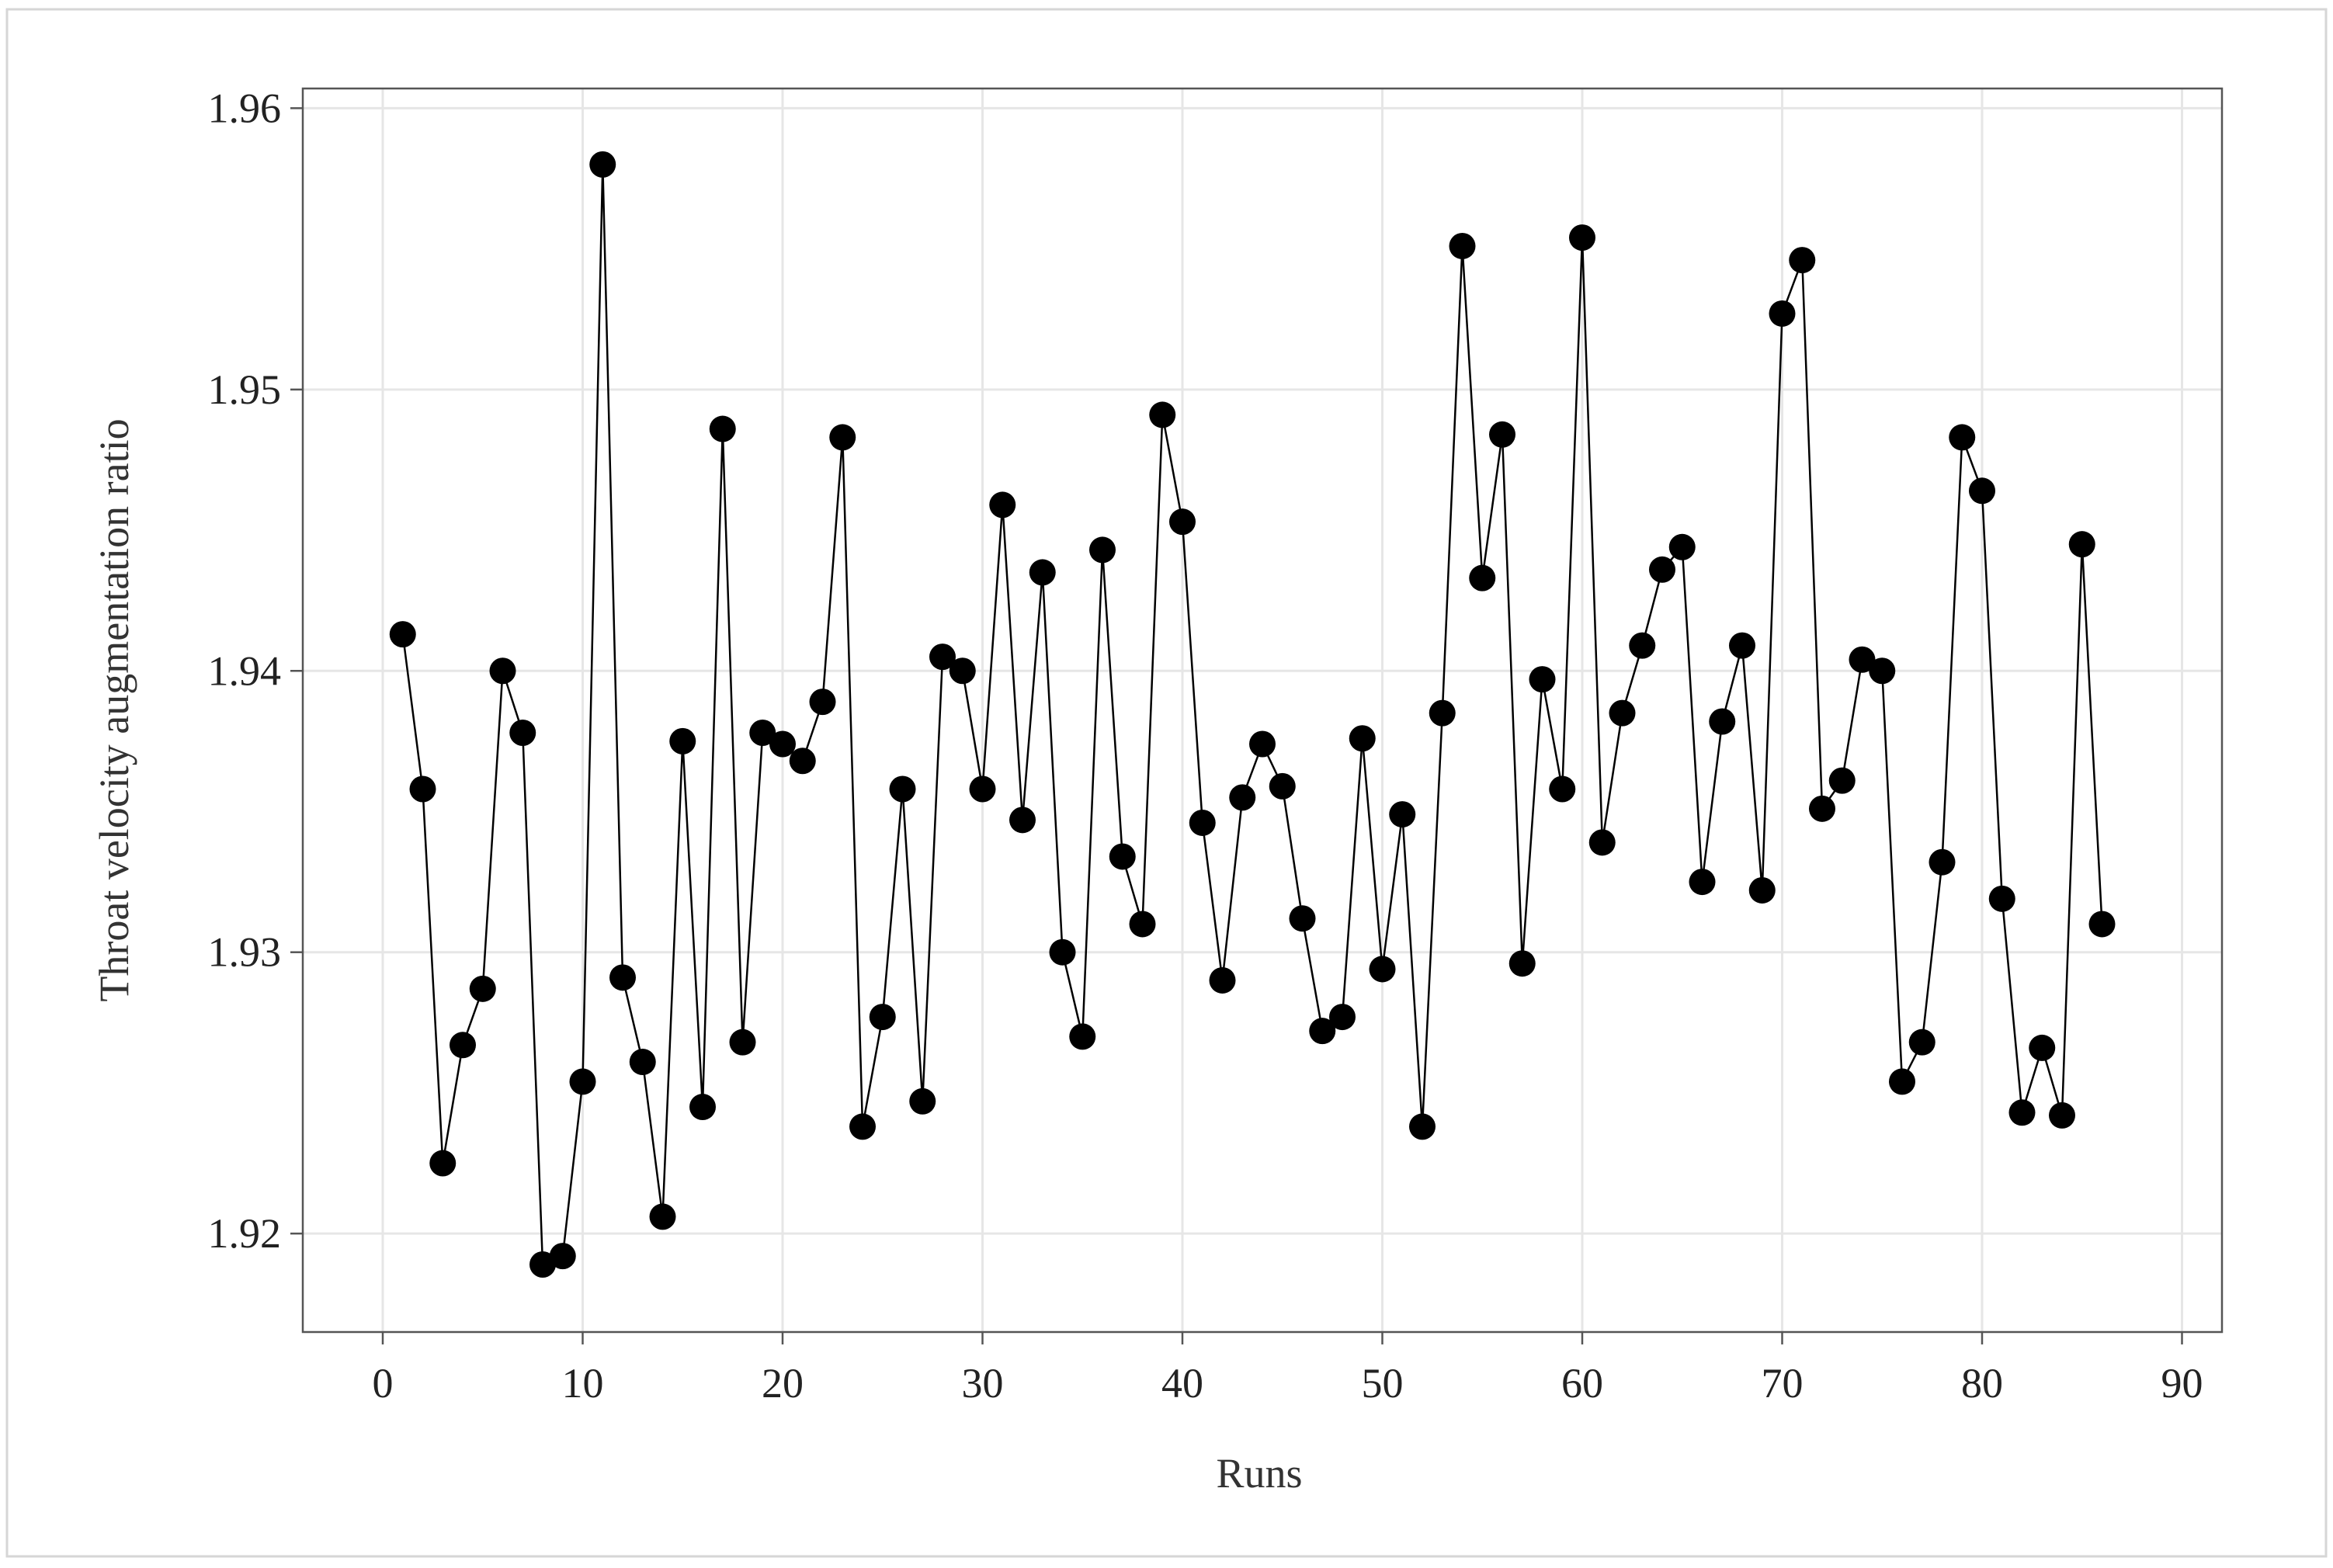  What do you see at coordinates (245, 670) in the screenshot?
I see `y-tick-label: 1.94` at bounding box center [245, 670].